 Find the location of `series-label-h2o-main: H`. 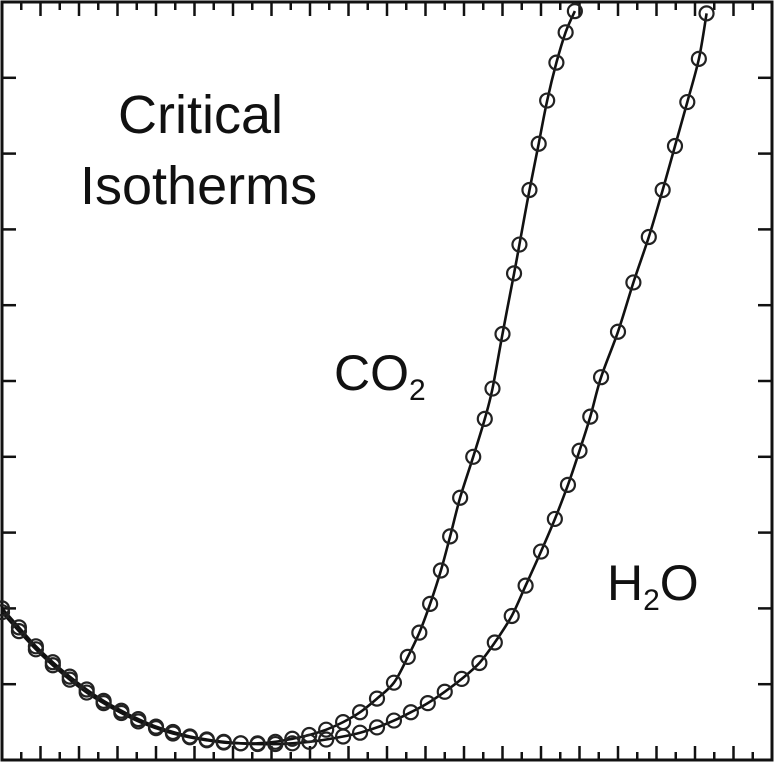

series-label-h2o-main: H is located at coordinates (625, 583).